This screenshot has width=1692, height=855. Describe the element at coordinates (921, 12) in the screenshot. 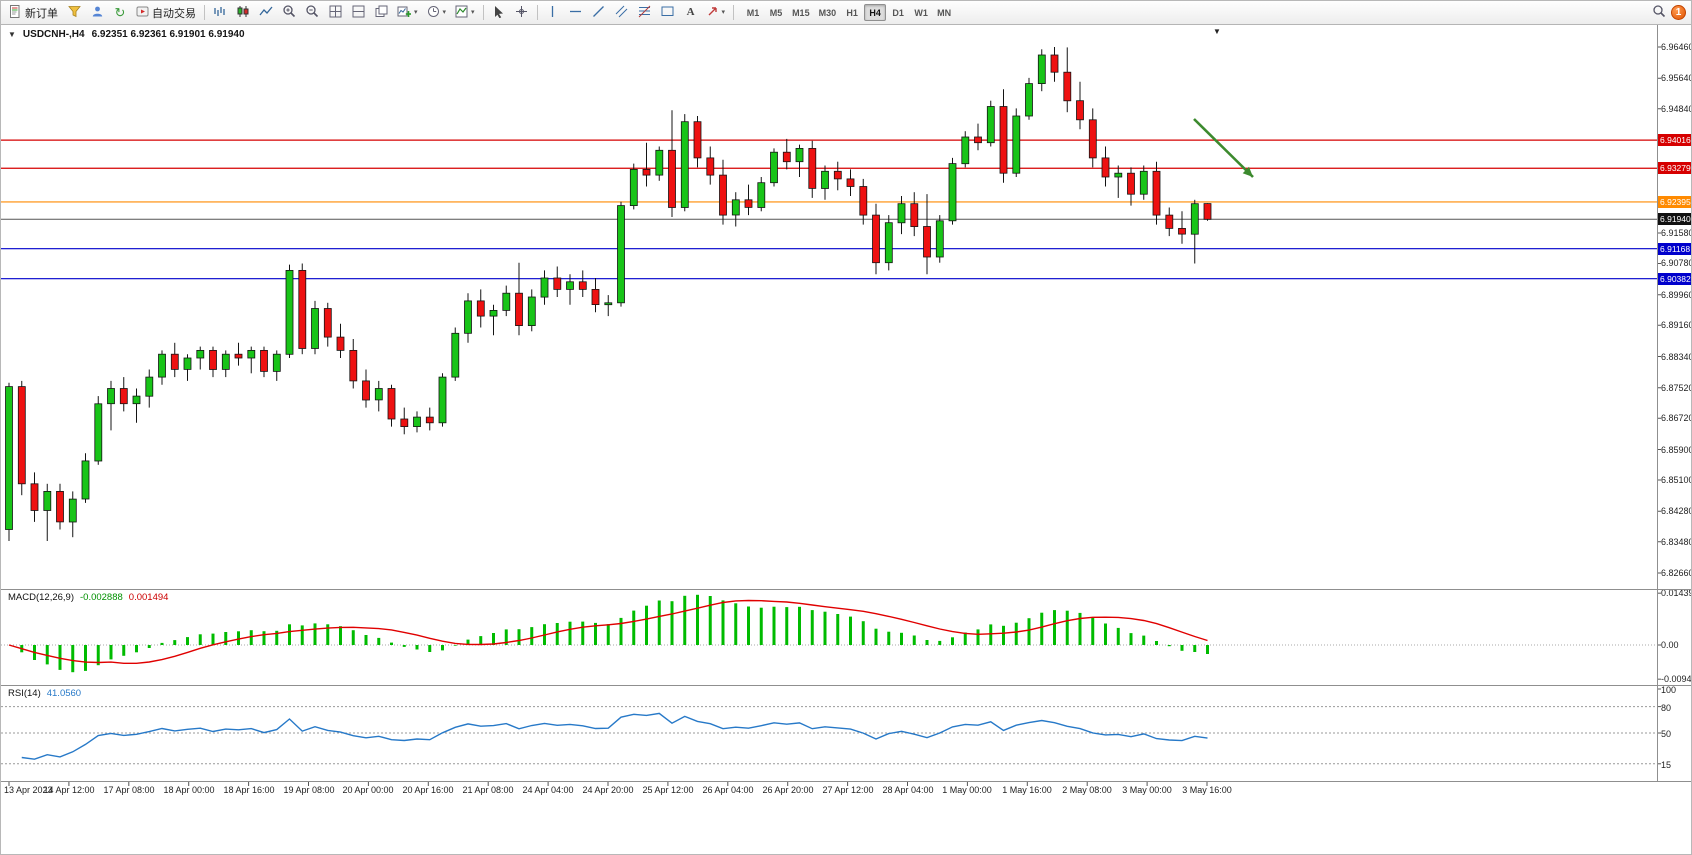

I see `timeframe-w1-button: W1` at that location.